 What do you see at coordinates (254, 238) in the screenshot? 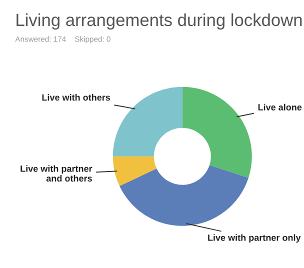
I see `slice-label: Live with partner only` at bounding box center [254, 238].